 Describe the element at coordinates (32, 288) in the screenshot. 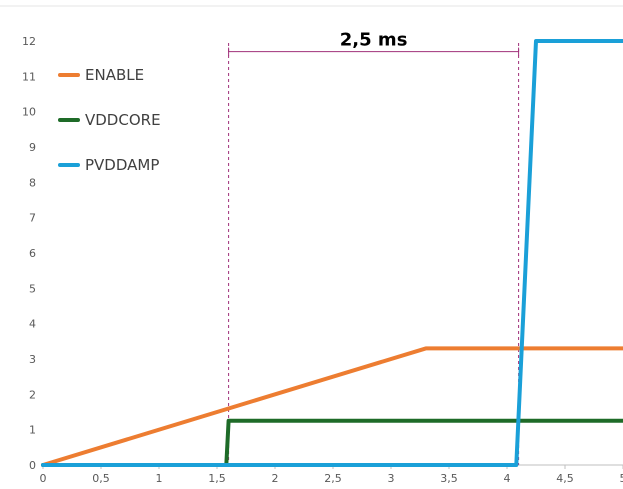

I see `y-tick-label: 5` at that location.